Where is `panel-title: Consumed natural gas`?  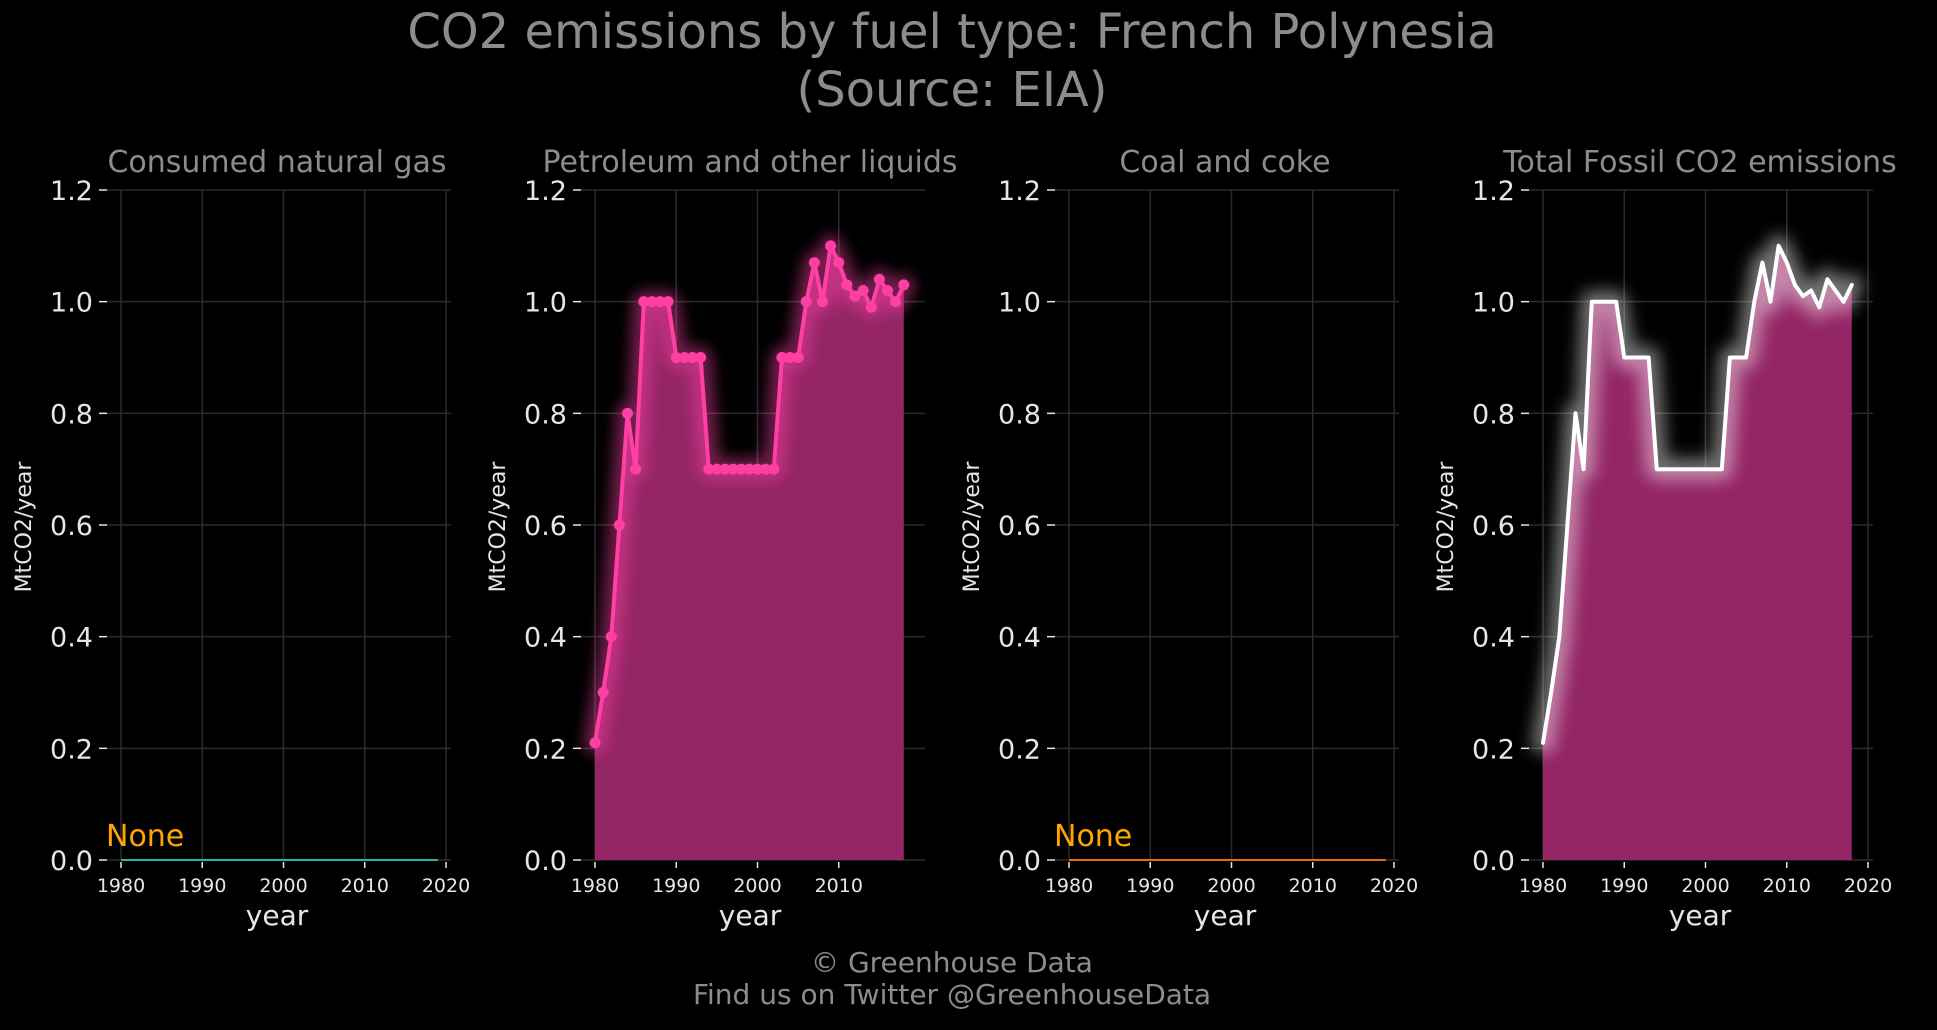 panel-title: Consumed natural gas is located at coordinates (276, 162).